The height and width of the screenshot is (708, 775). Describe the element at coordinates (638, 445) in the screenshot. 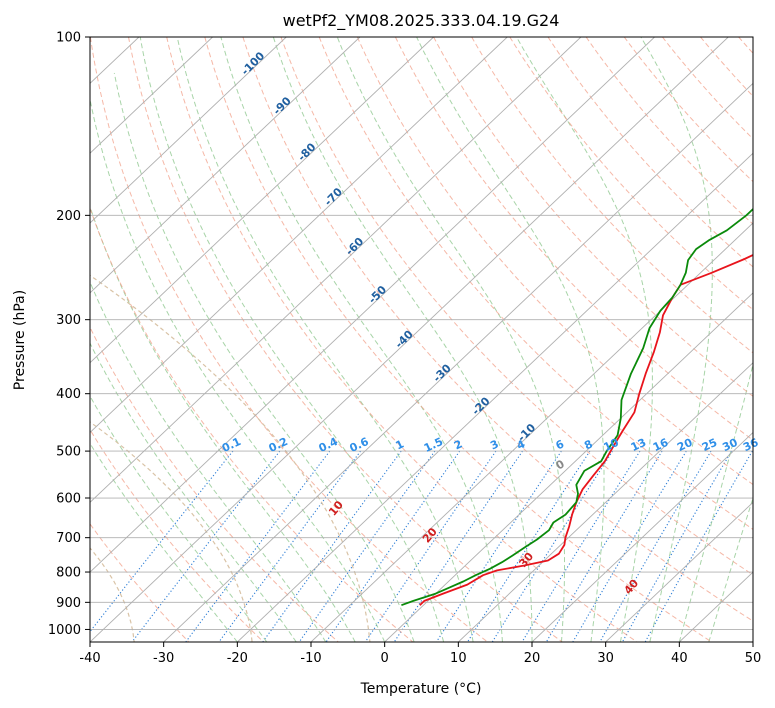

I see `mixing-ratio-label: 13` at that location.